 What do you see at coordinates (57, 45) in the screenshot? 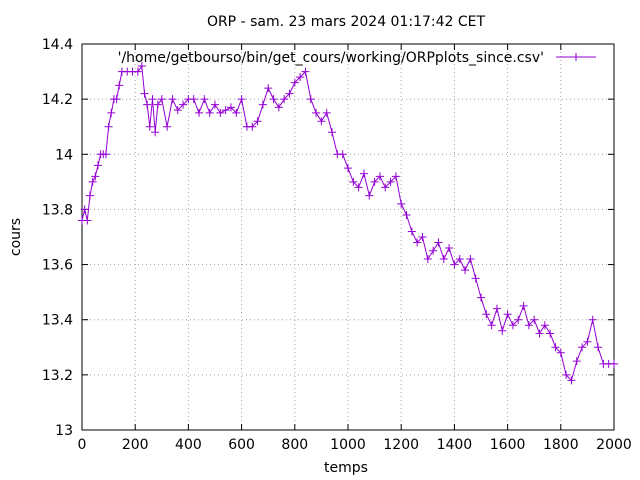
I see `y-tick-label: 14.4` at bounding box center [57, 45].